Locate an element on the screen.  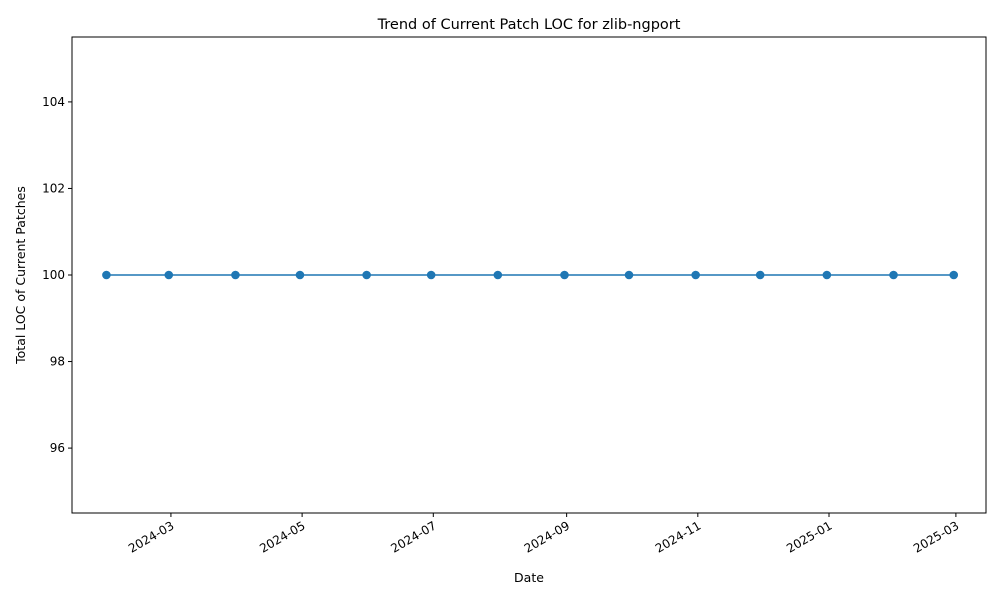
y-axis-label: Total LOC of Current Patches is located at coordinates (20, 275).